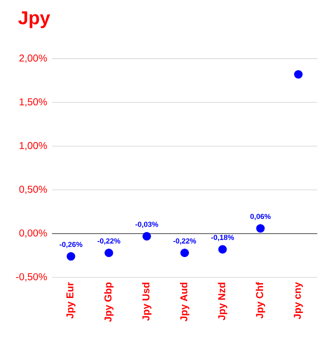  Describe the element at coordinates (298, 301) in the screenshot. I see `x-tick-label: Jpy cny` at that location.